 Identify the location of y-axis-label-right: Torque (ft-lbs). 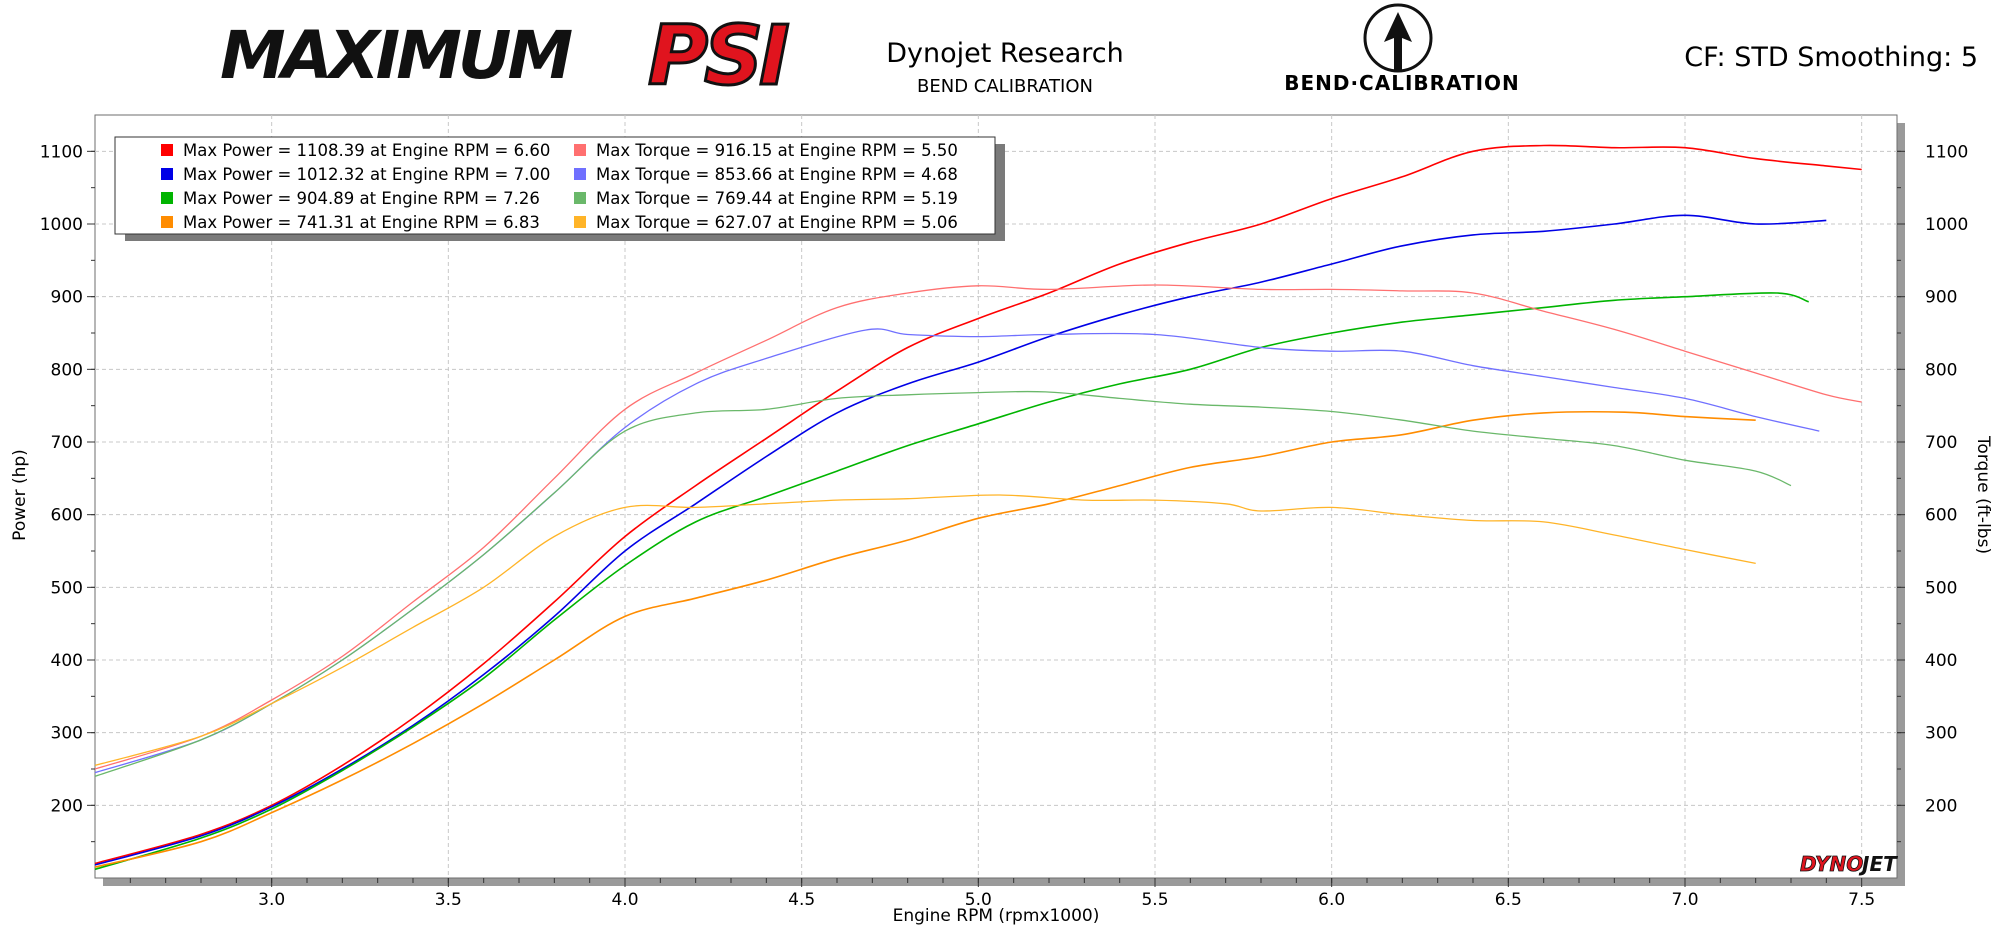
(1983, 494).